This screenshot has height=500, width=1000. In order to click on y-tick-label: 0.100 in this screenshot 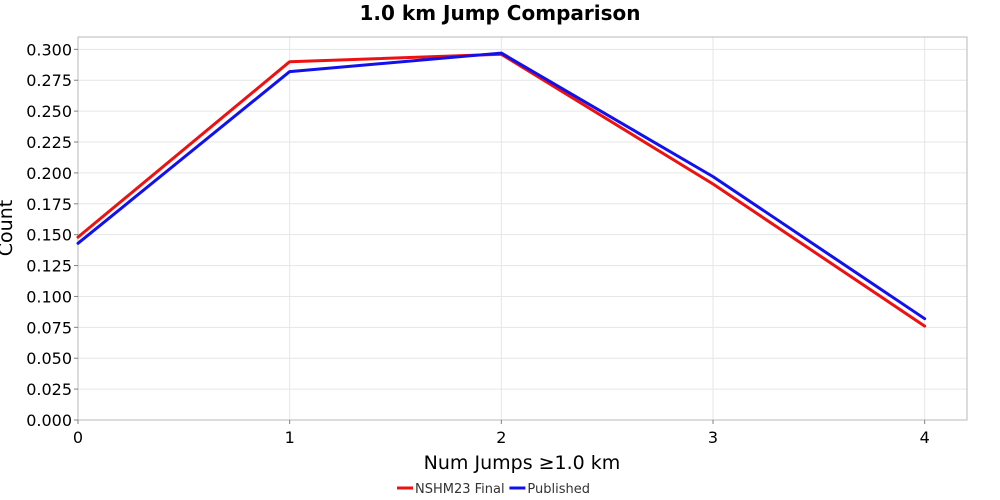, I will do `click(49, 296)`.